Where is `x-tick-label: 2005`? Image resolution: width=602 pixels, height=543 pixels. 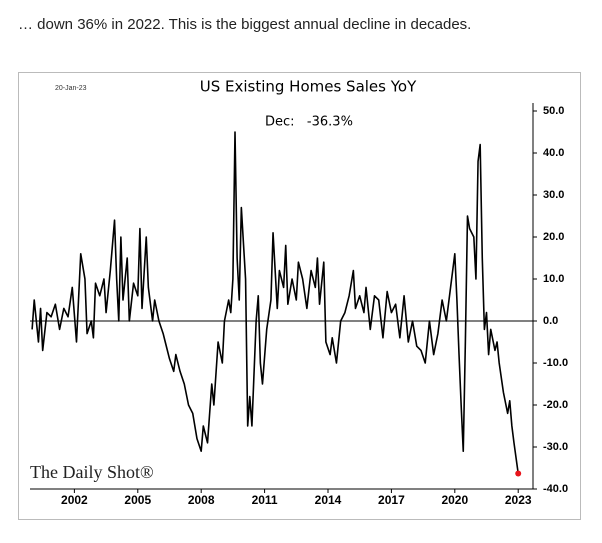
x-tick-label: 2005 is located at coordinates (137, 500).